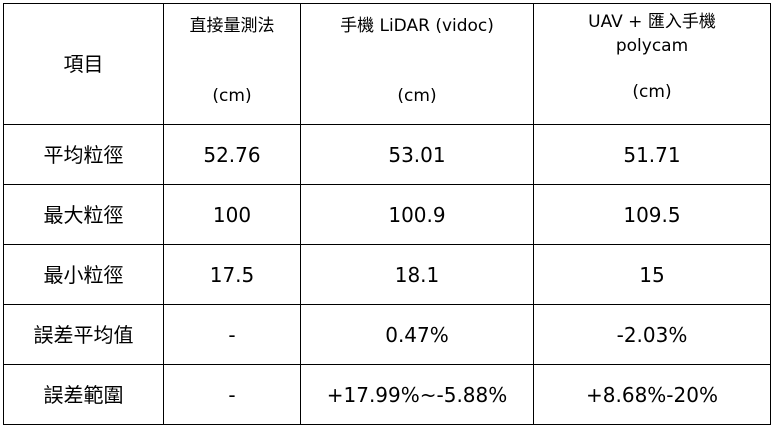 The height and width of the screenshot is (430, 773). I want to click on table-cell: 109.5, so click(652, 214).